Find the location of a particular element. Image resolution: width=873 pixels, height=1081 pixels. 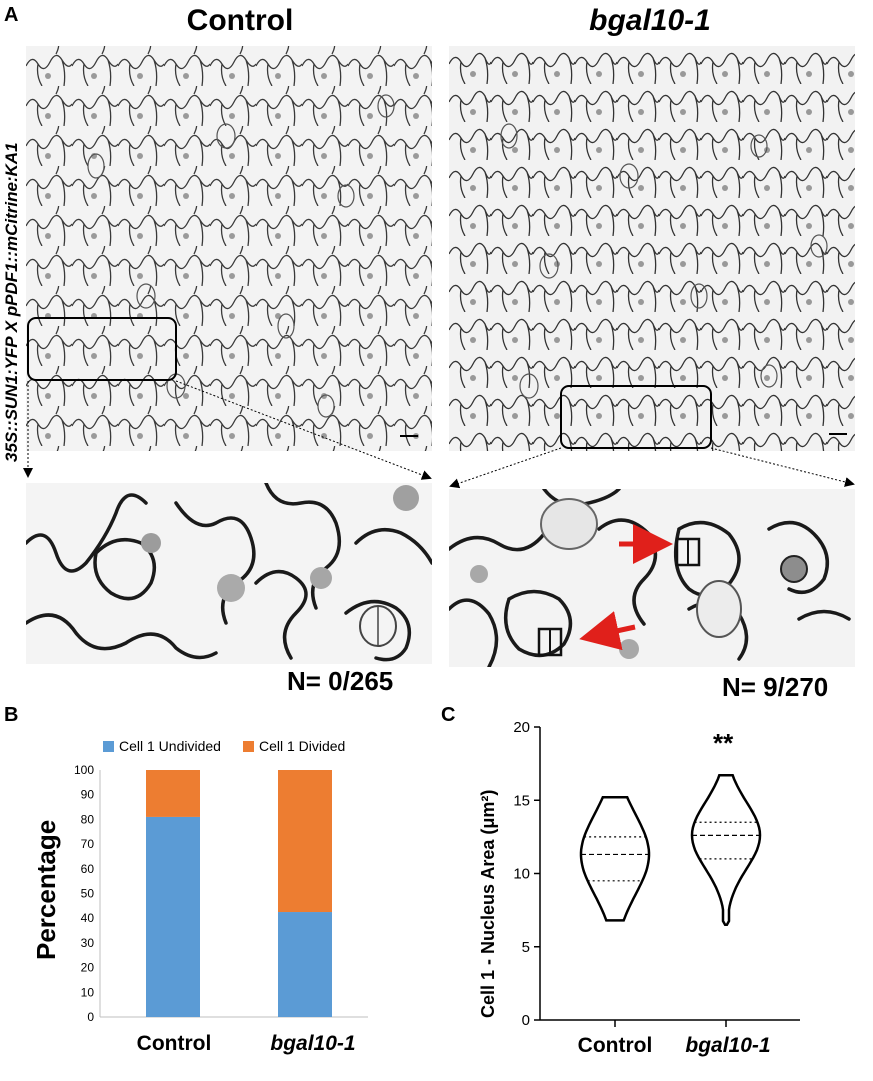

legend-undivided-swatch is located at coordinates (108, 746).